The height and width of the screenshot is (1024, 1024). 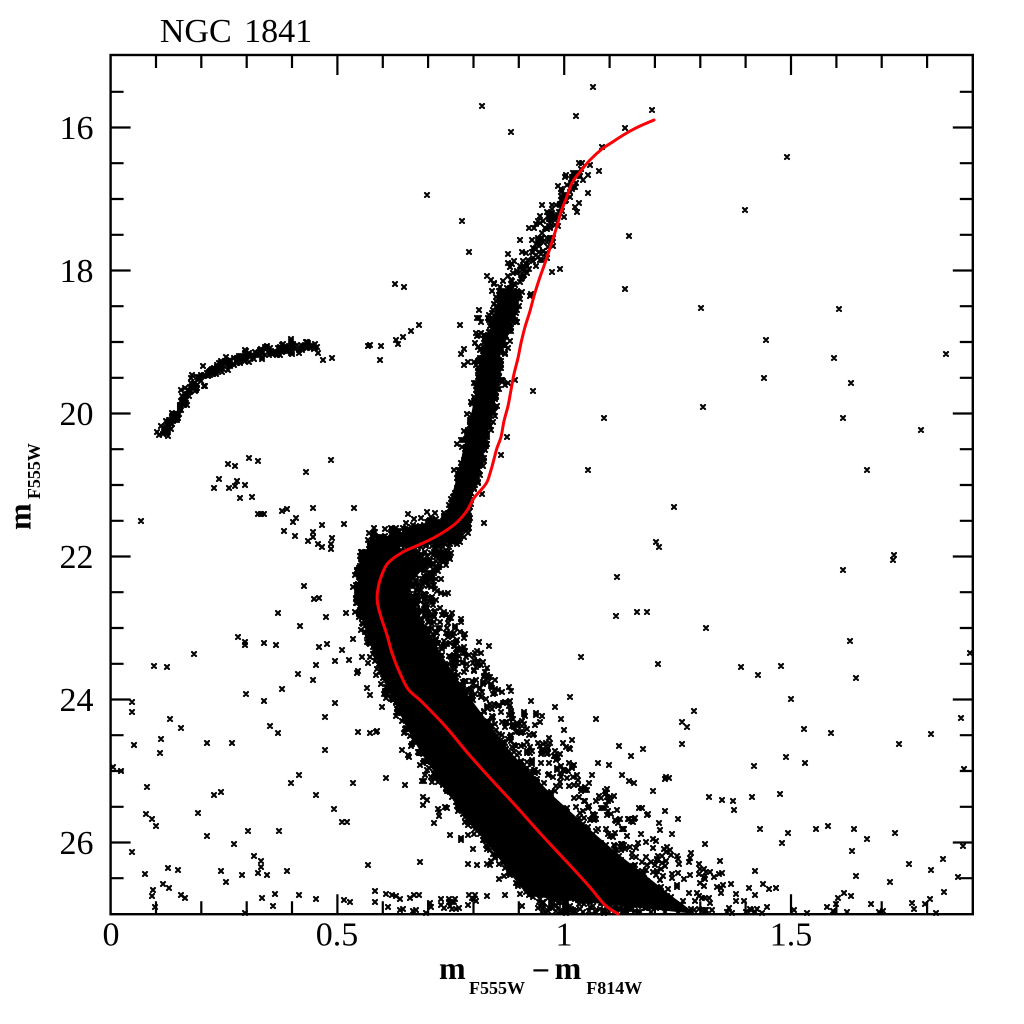 I want to click on svg-text: 18, so click(x=77, y=271).